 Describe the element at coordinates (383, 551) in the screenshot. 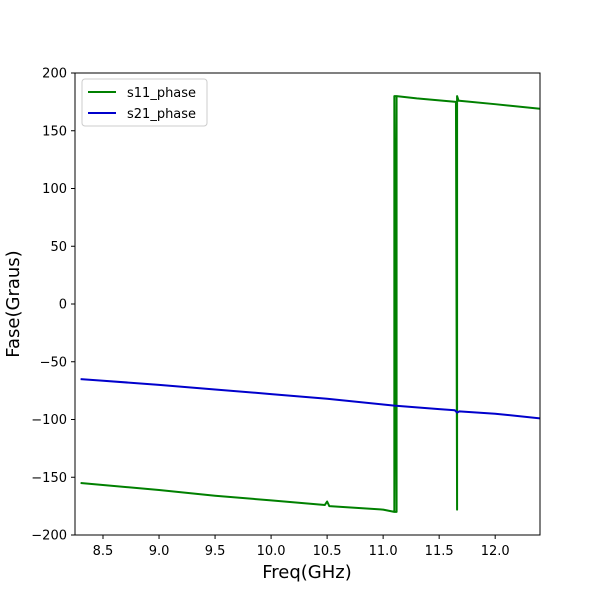

I see `x-tick-label: 11.0` at that location.